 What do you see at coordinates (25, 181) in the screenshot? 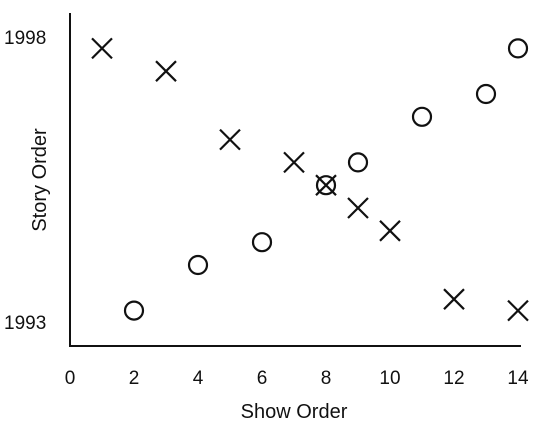
I see `y-tick-labels: 1993 1998` at bounding box center [25, 181].